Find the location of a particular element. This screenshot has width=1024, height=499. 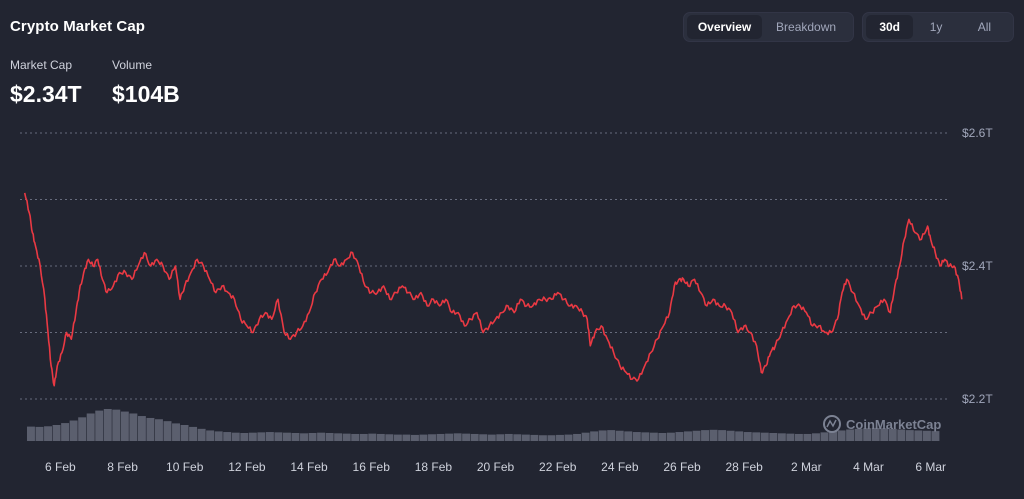

volume-bars is located at coordinates (483, 425).